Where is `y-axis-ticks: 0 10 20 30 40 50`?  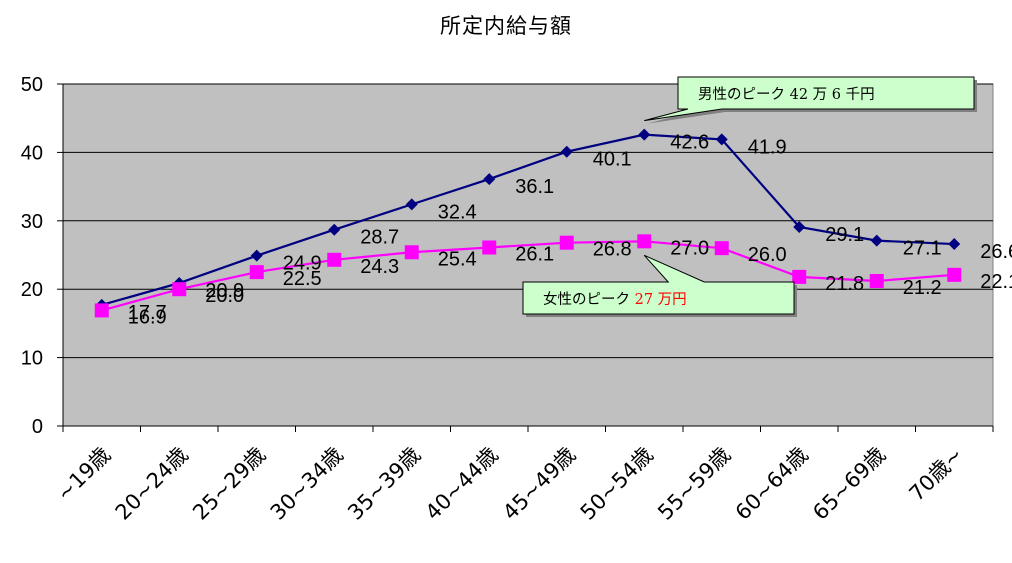
y-axis-ticks: 0 10 20 30 40 50 is located at coordinates (32, 256).